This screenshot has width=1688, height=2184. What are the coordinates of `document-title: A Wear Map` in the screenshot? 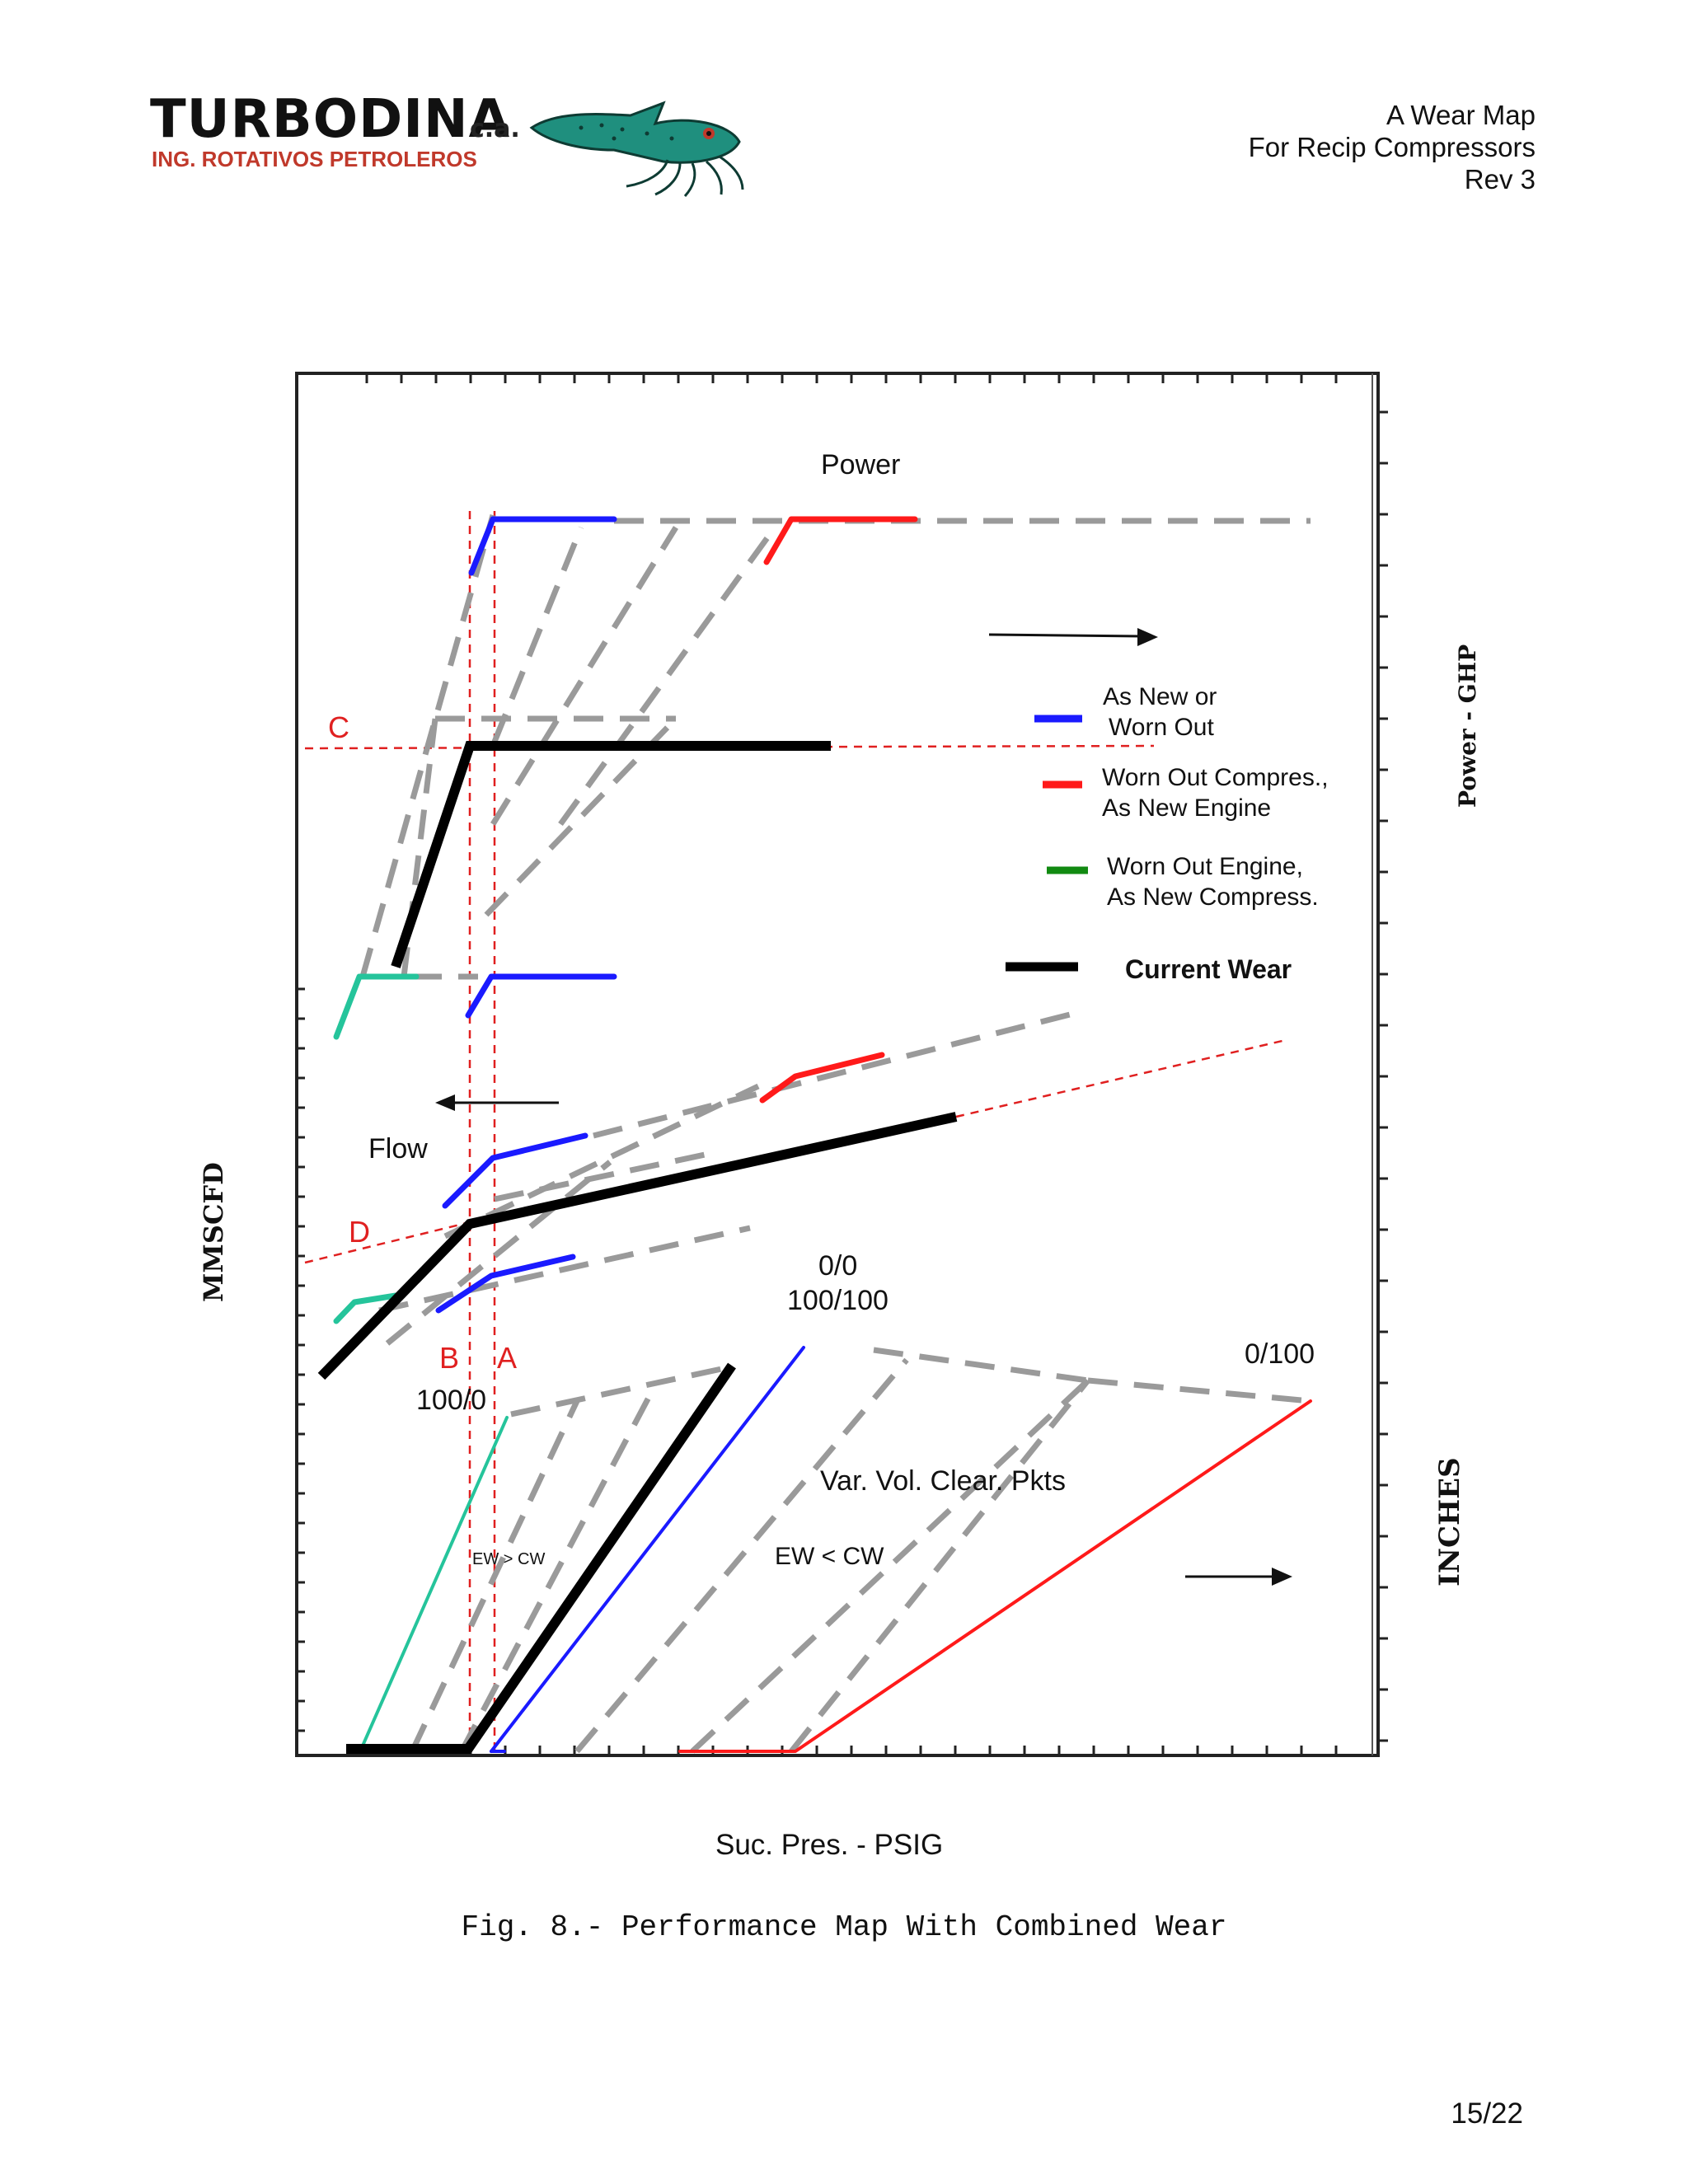 It's located at (1461, 115).